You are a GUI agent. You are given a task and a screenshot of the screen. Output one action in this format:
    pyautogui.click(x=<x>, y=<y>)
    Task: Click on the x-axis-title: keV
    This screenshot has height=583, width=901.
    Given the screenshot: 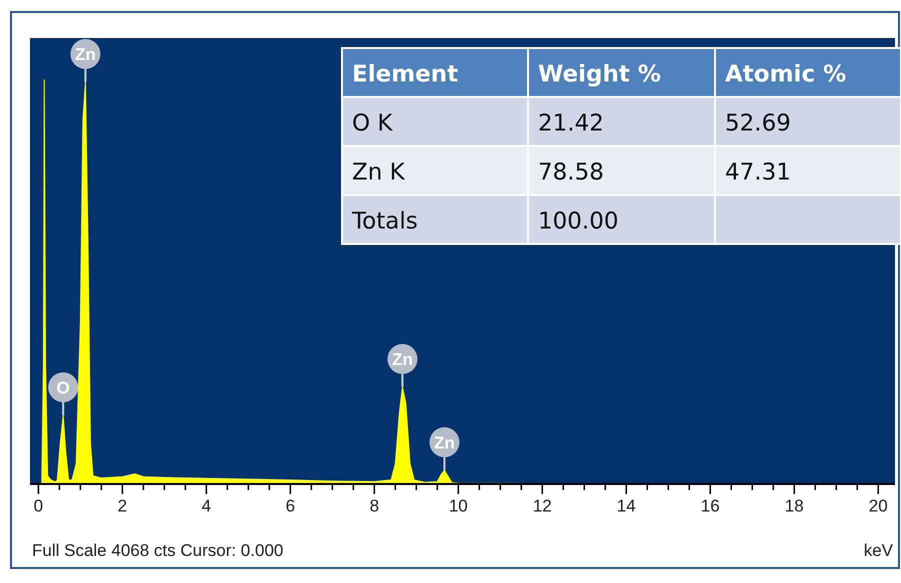 What is the action you would take?
    pyautogui.click(x=879, y=550)
    